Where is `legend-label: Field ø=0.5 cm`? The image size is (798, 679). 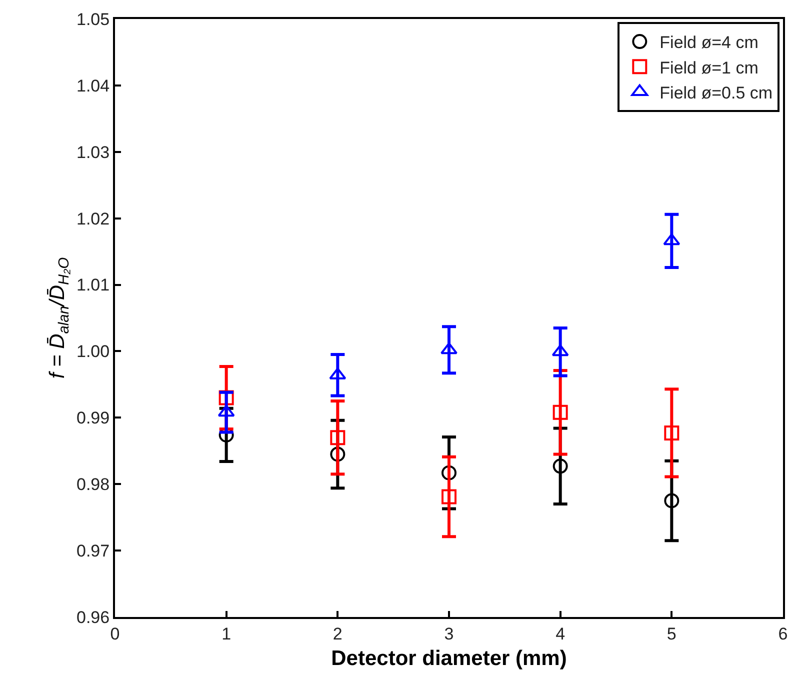 legend-label: Field ø=0.5 cm is located at coordinates (716, 92).